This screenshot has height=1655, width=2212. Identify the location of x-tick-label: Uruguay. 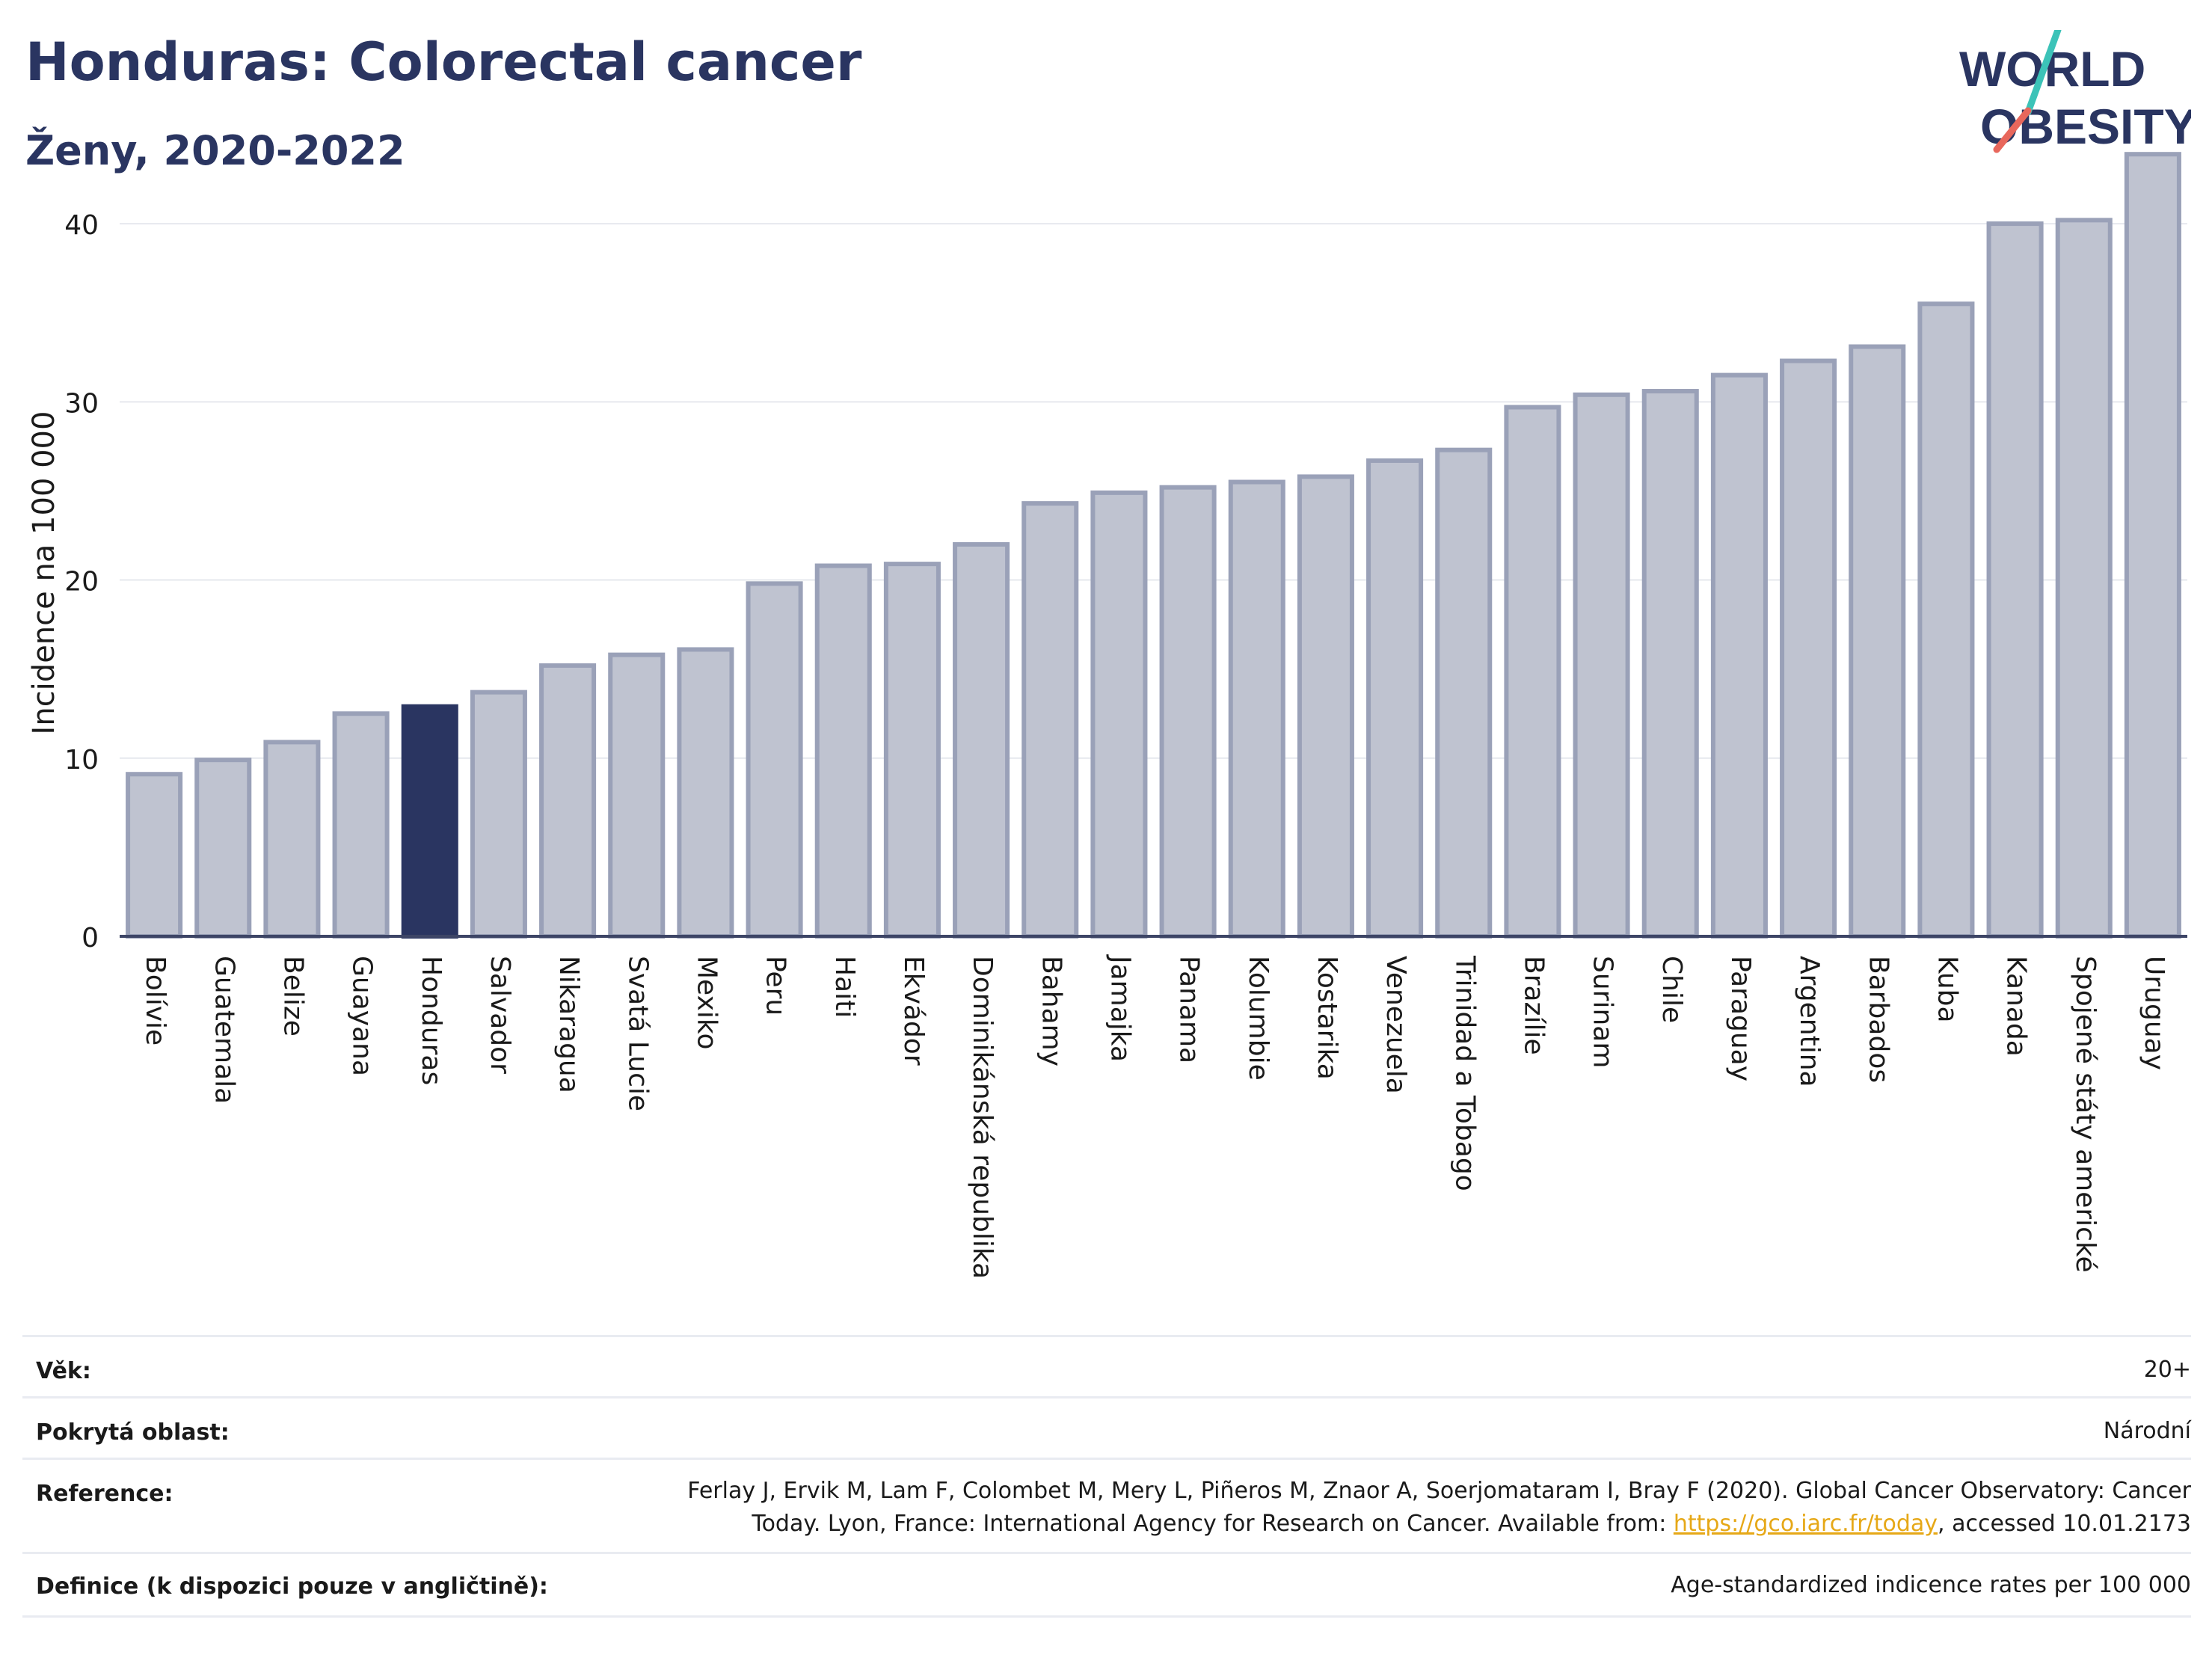
(2154, 1013).